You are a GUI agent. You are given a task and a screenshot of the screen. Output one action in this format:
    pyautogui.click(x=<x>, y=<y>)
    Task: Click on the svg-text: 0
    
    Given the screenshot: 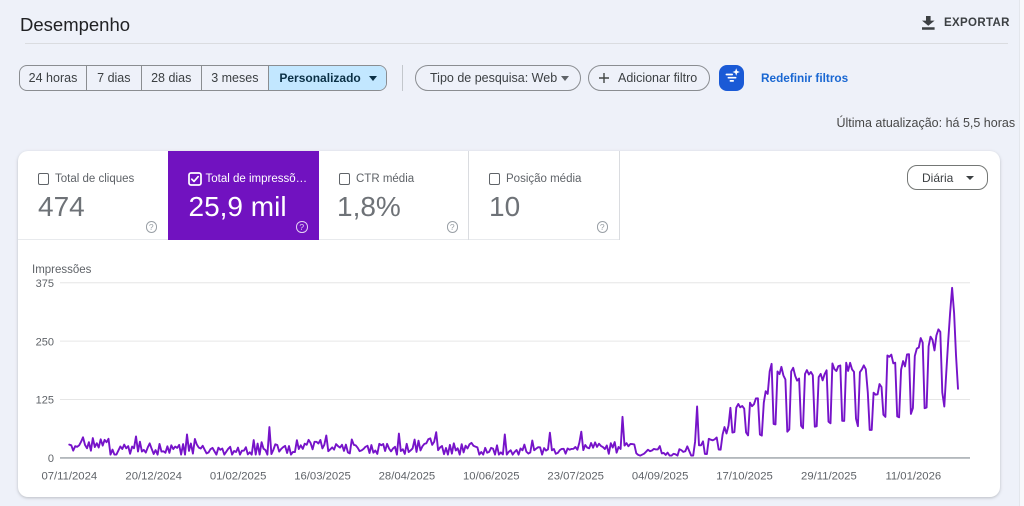 What is the action you would take?
    pyautogui.click(x=51, y=459)
    